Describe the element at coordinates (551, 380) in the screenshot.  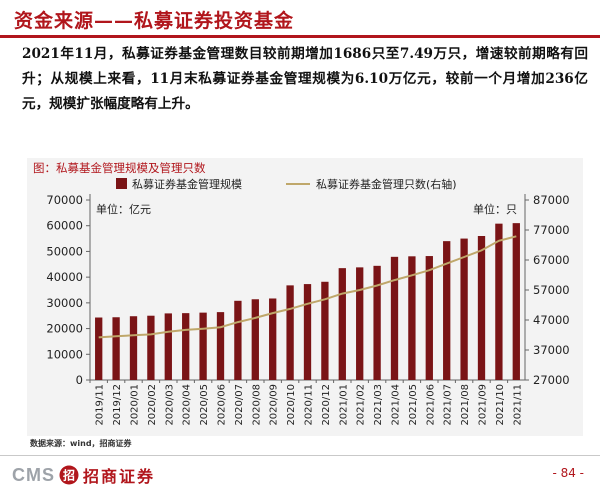
I see `right-axis-tick-label: 27000` at that location.